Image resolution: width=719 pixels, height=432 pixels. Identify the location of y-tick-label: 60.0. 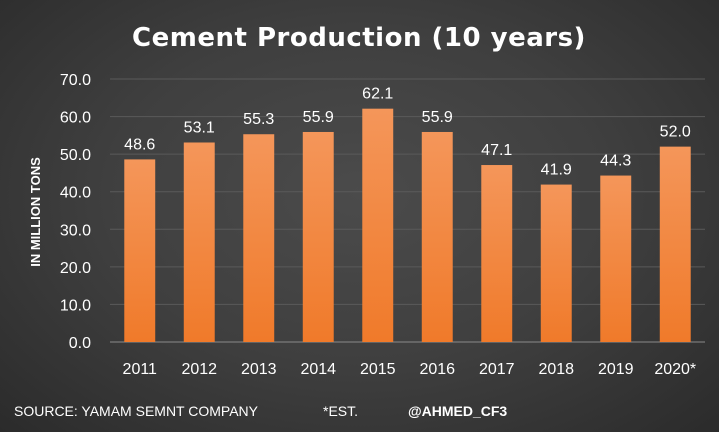
(75, 118).